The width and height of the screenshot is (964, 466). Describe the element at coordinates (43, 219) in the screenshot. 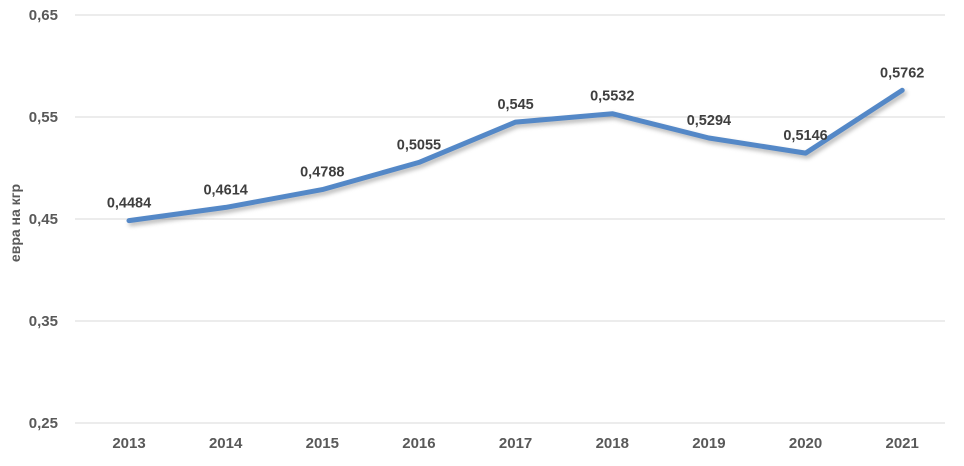

I see `y-axis-tick-label: 0,45` at that location.